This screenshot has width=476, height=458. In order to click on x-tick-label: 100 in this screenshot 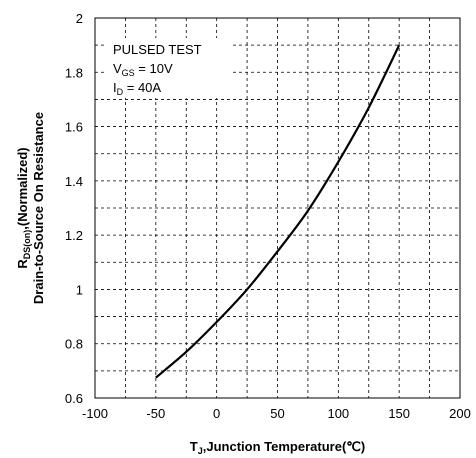, I will do `click(338, 413)`.